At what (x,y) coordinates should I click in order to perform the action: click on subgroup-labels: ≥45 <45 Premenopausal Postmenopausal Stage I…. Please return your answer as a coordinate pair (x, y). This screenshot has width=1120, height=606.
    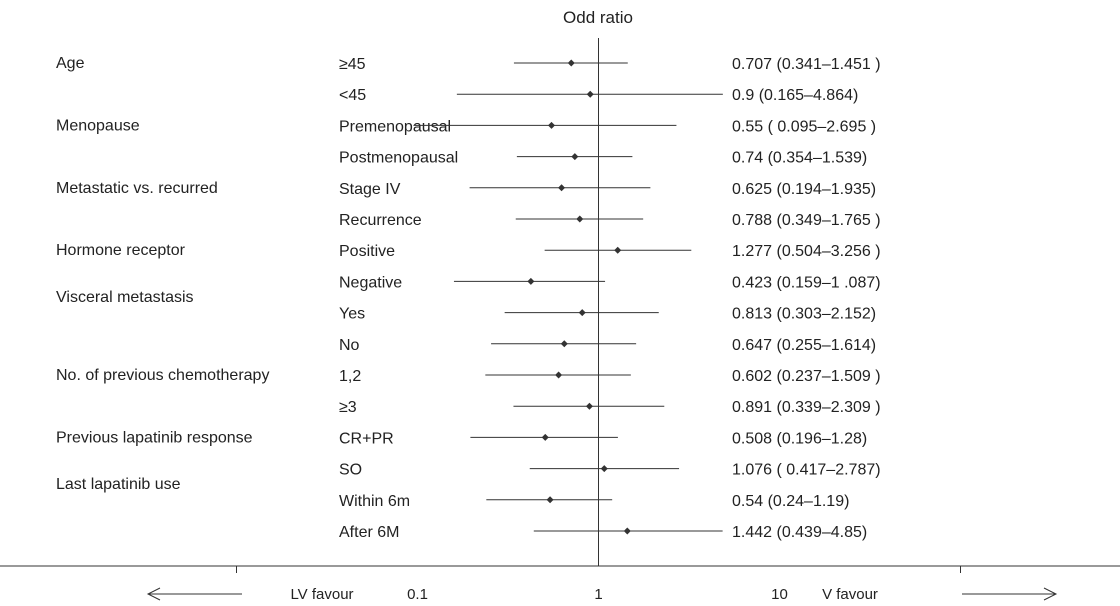
    Looking at the image, I should click on (398, 298).